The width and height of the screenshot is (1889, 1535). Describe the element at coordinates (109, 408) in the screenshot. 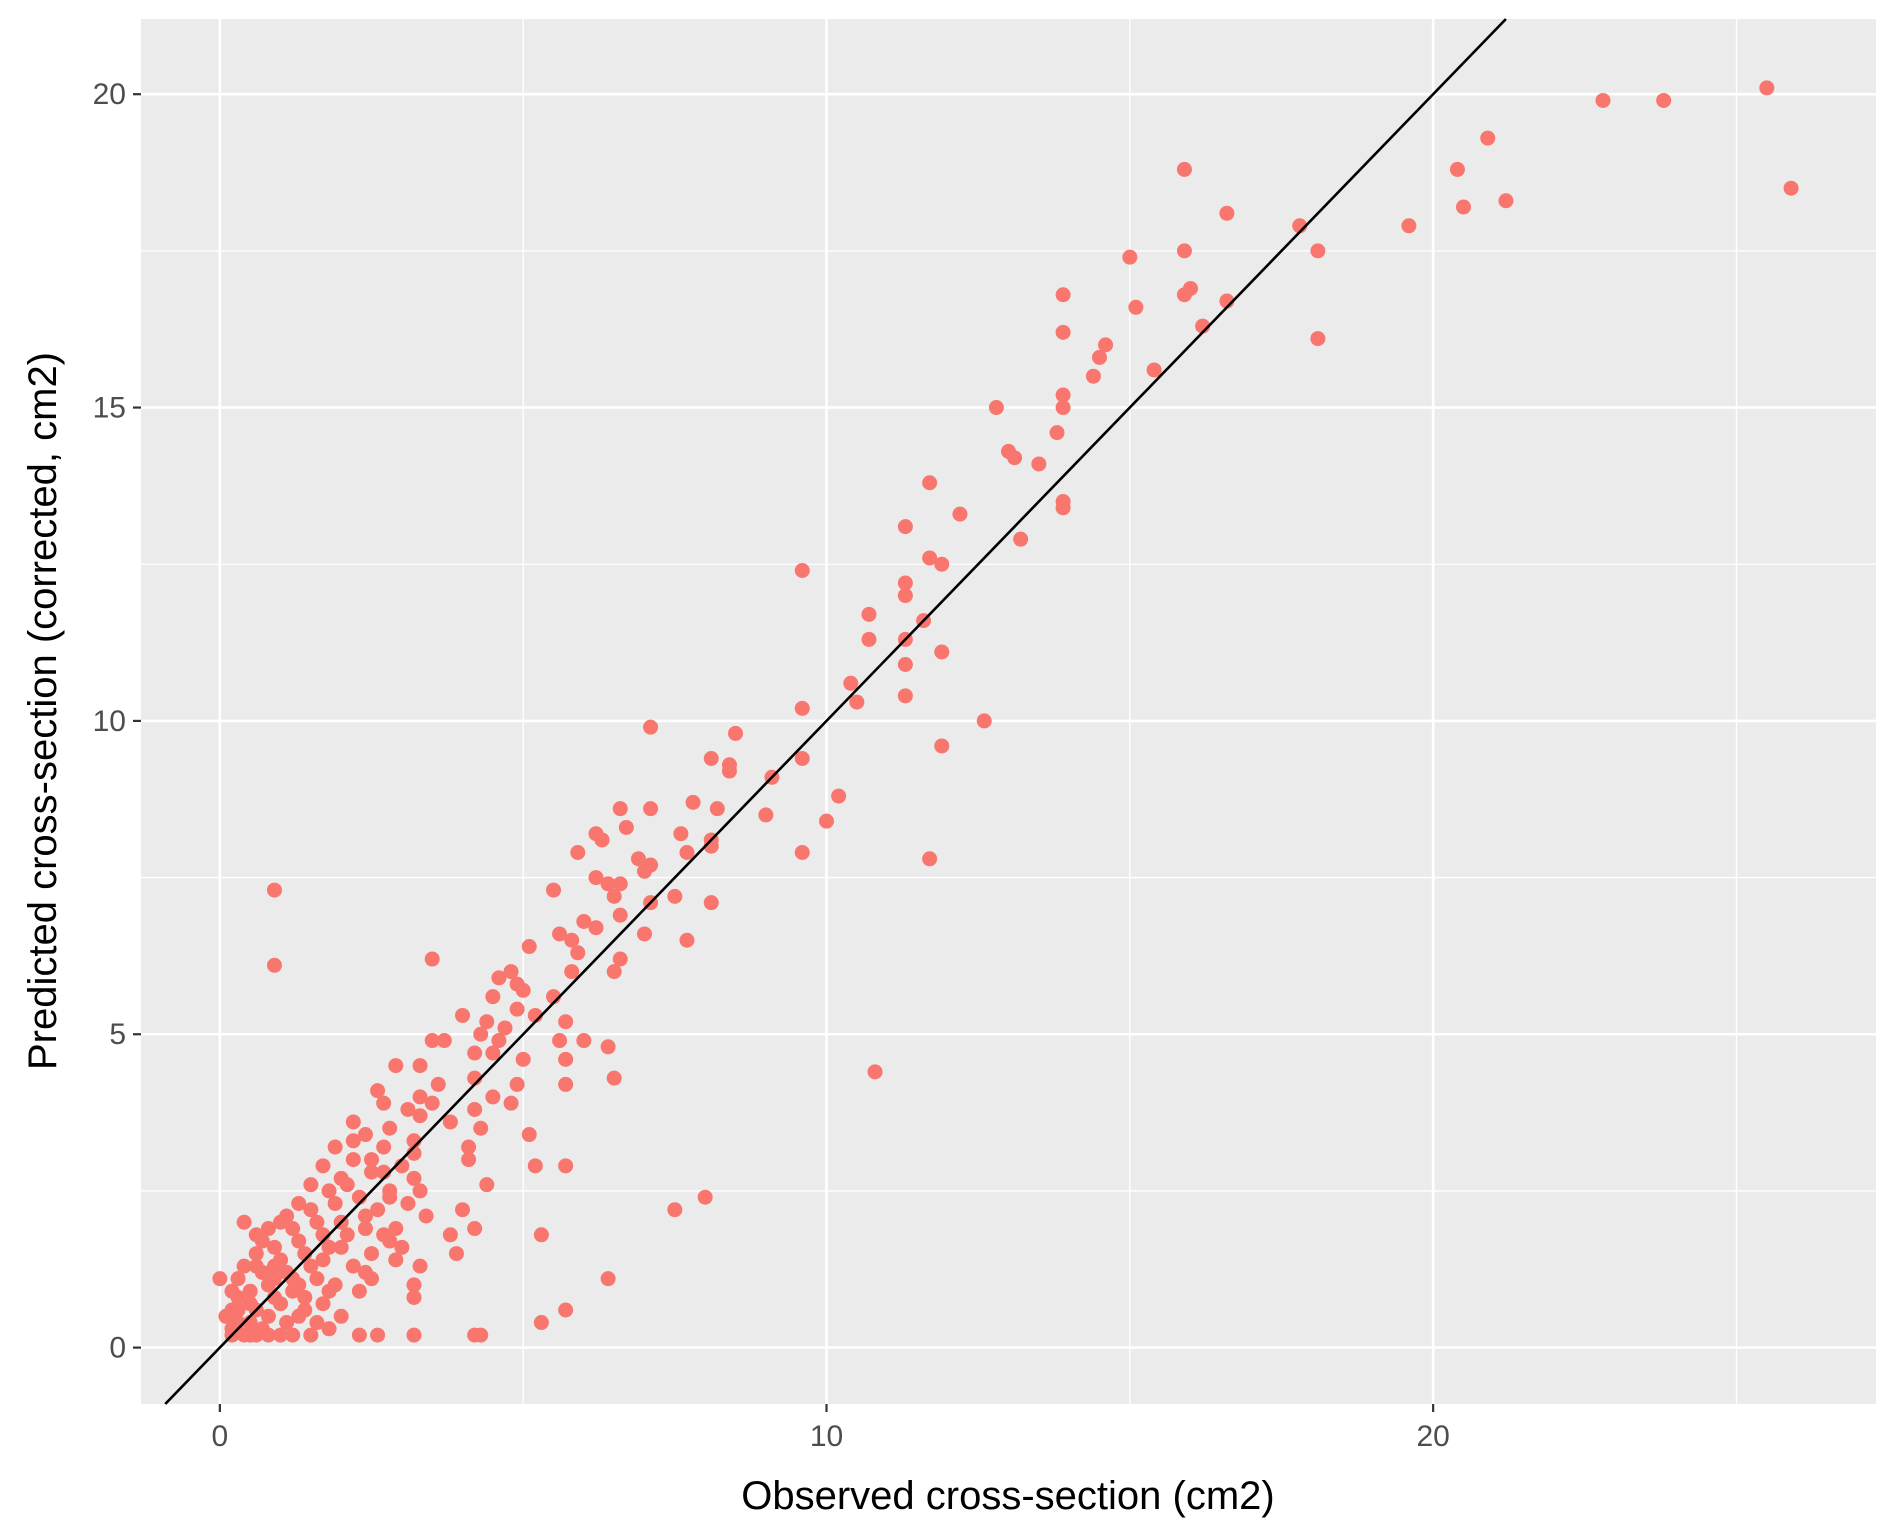

I see `y-tick-label: 15` at that location.